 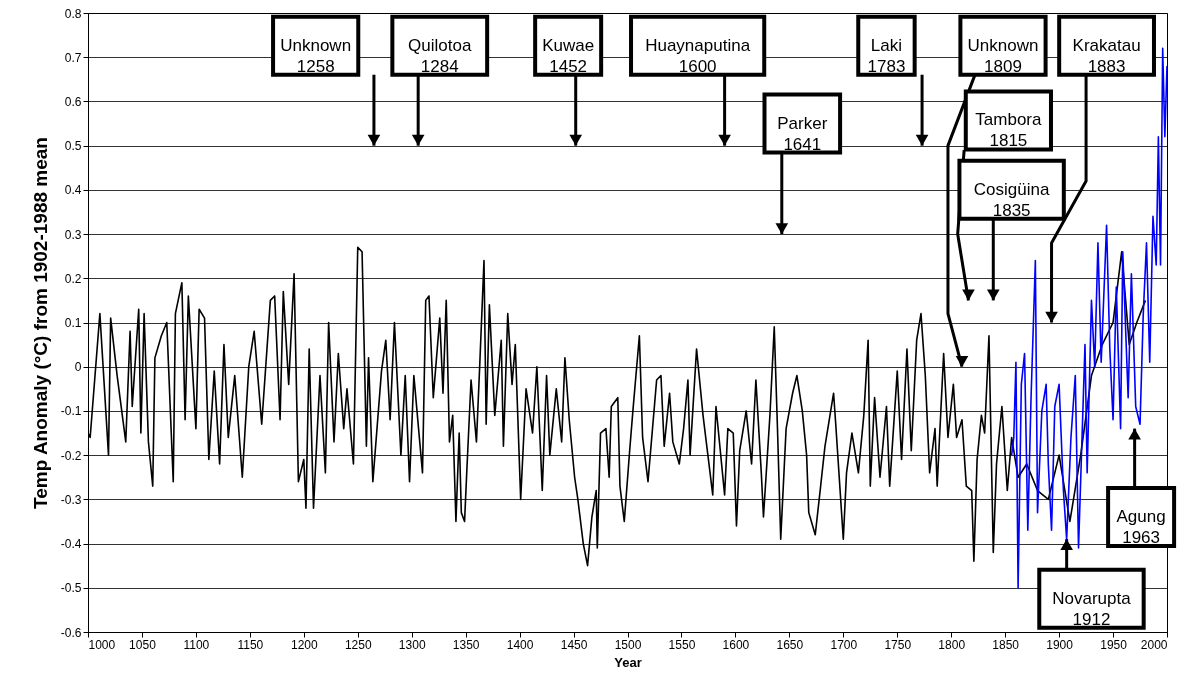 I want to click on y-tick-label: 0.1, so click(x=73, y=323).